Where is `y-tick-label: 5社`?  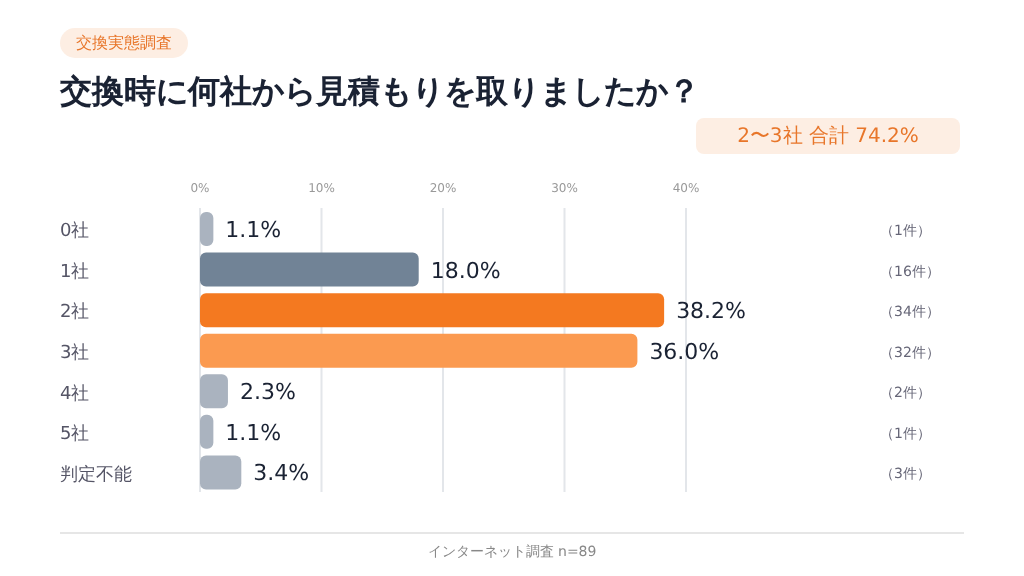
y-tick-label: 5社 is located at coordinates (75, 434).